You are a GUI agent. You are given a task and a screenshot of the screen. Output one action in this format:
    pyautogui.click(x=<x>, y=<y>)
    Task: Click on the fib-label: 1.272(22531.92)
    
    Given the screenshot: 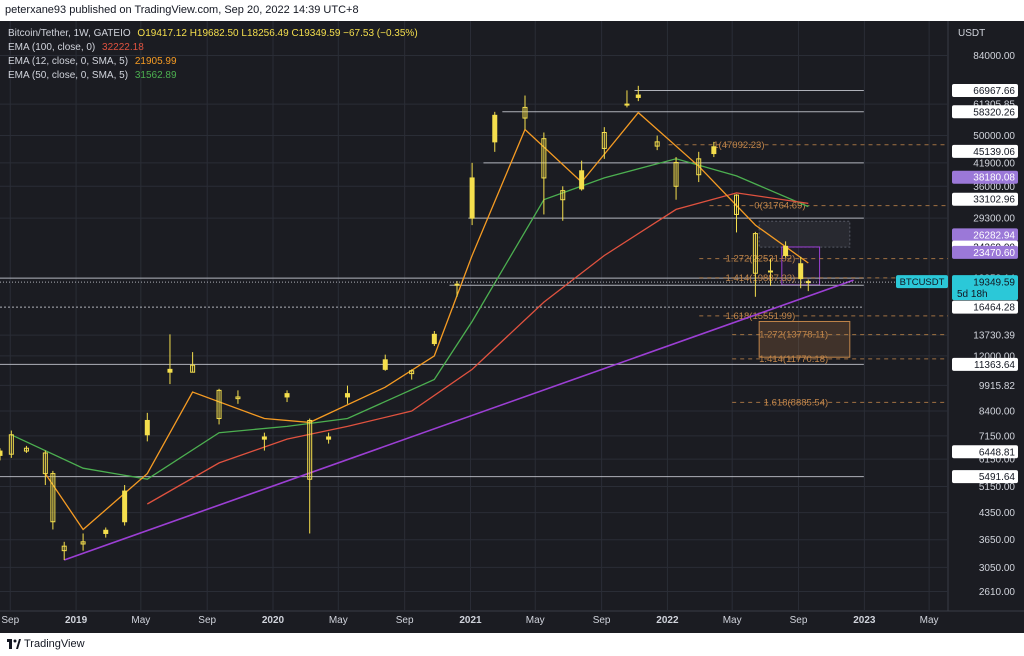 What is the action you would take?
    pyautogui.click(x=761, y=259)
    